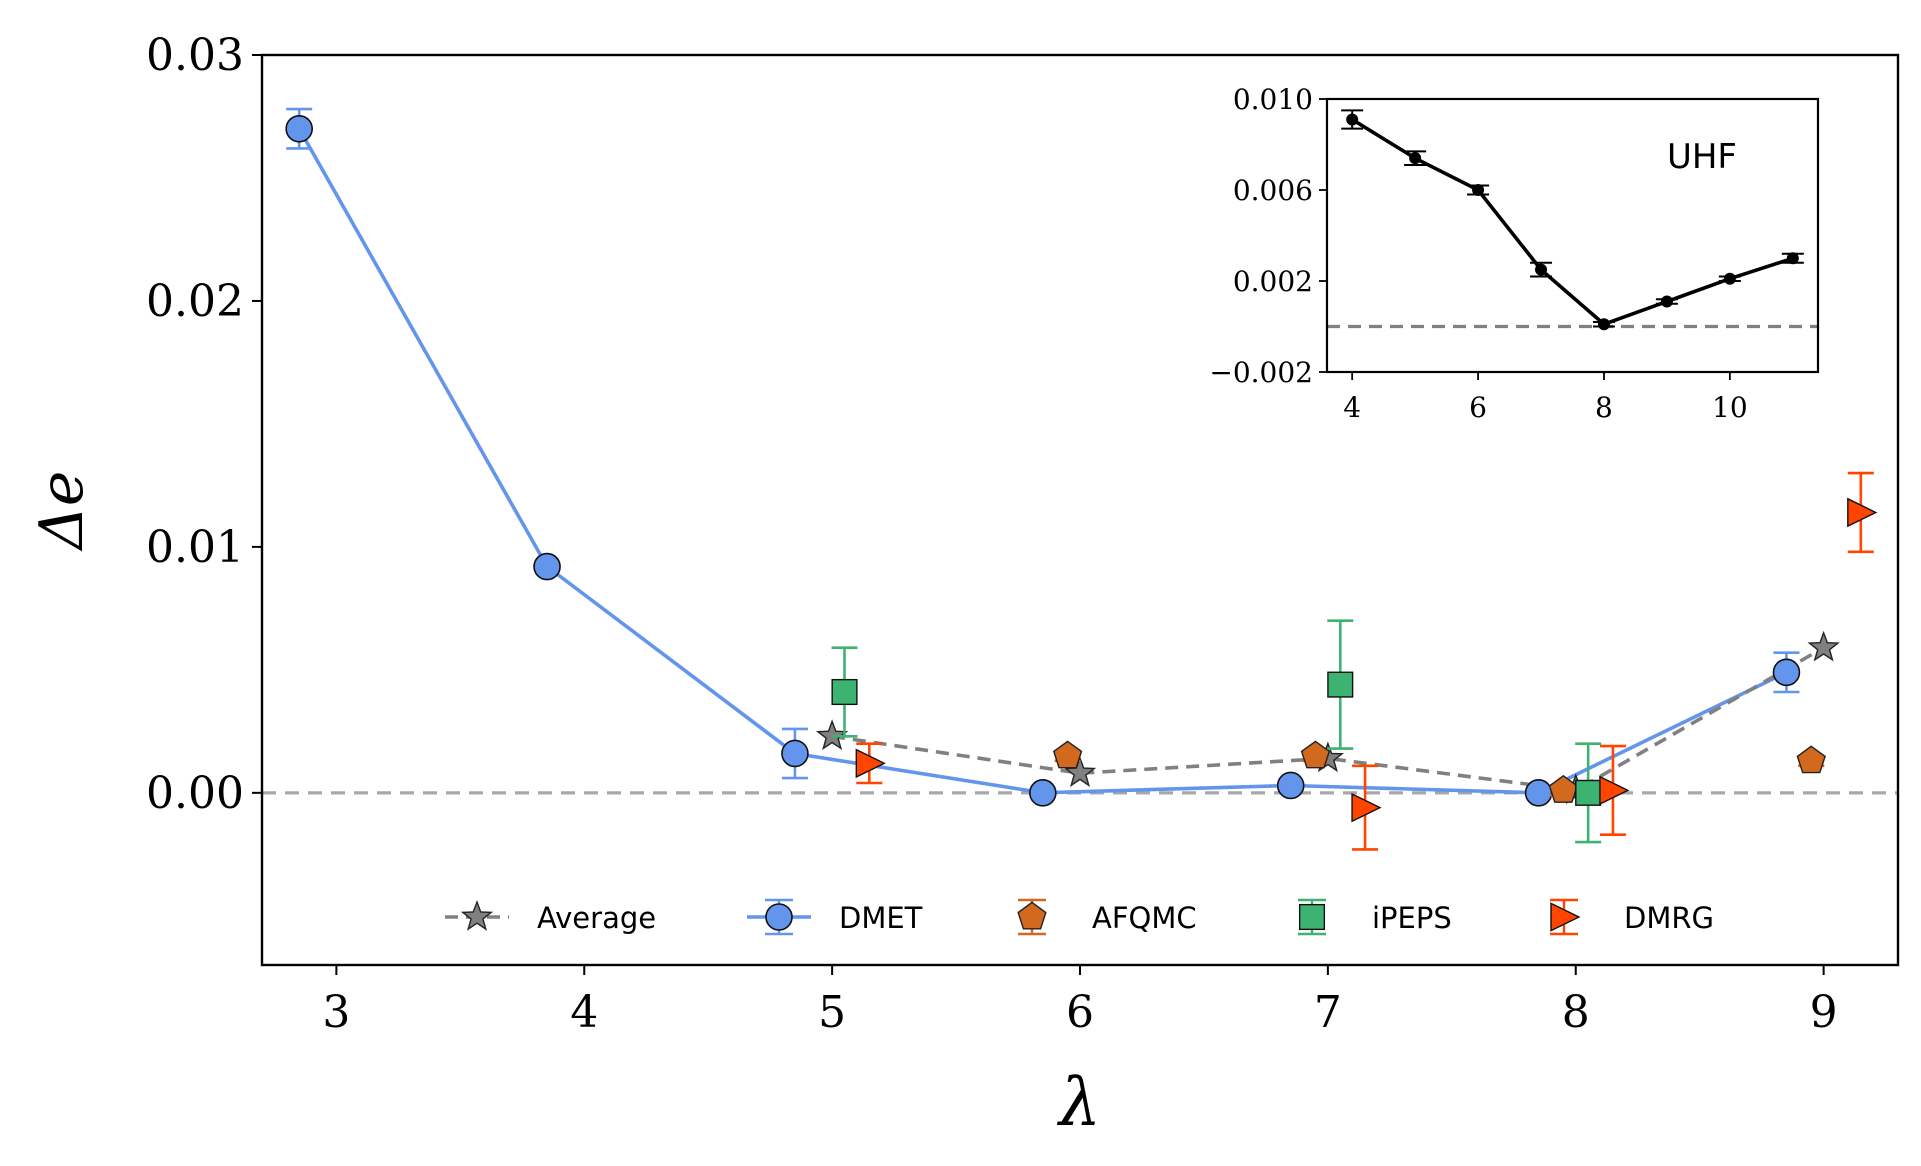 This screenshot has width=1921, height=1166. I want to click on series-line-average, so click(1328, 719).